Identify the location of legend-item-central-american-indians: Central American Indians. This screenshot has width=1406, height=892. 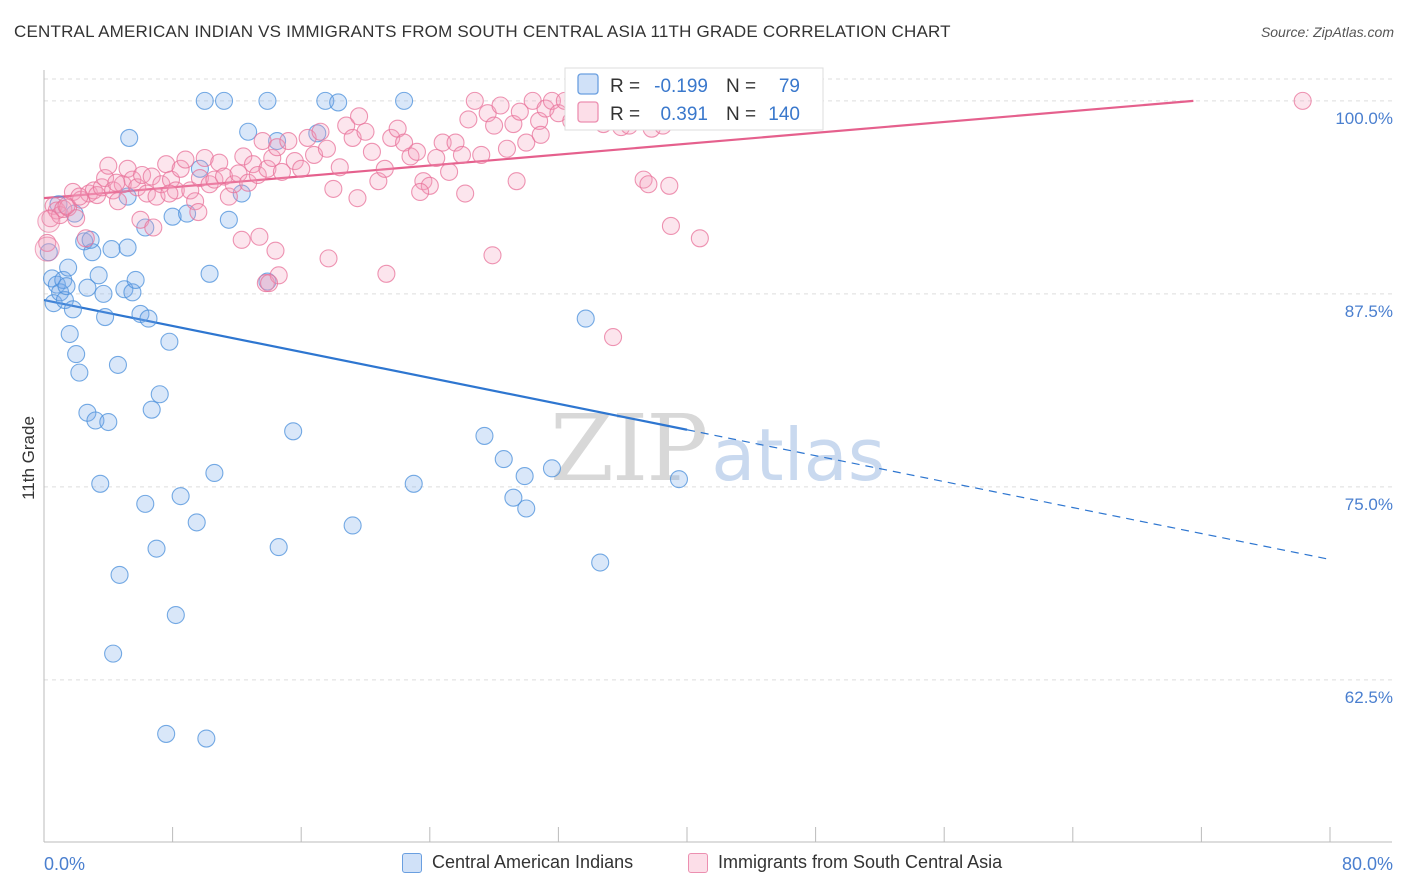
(517, 862).